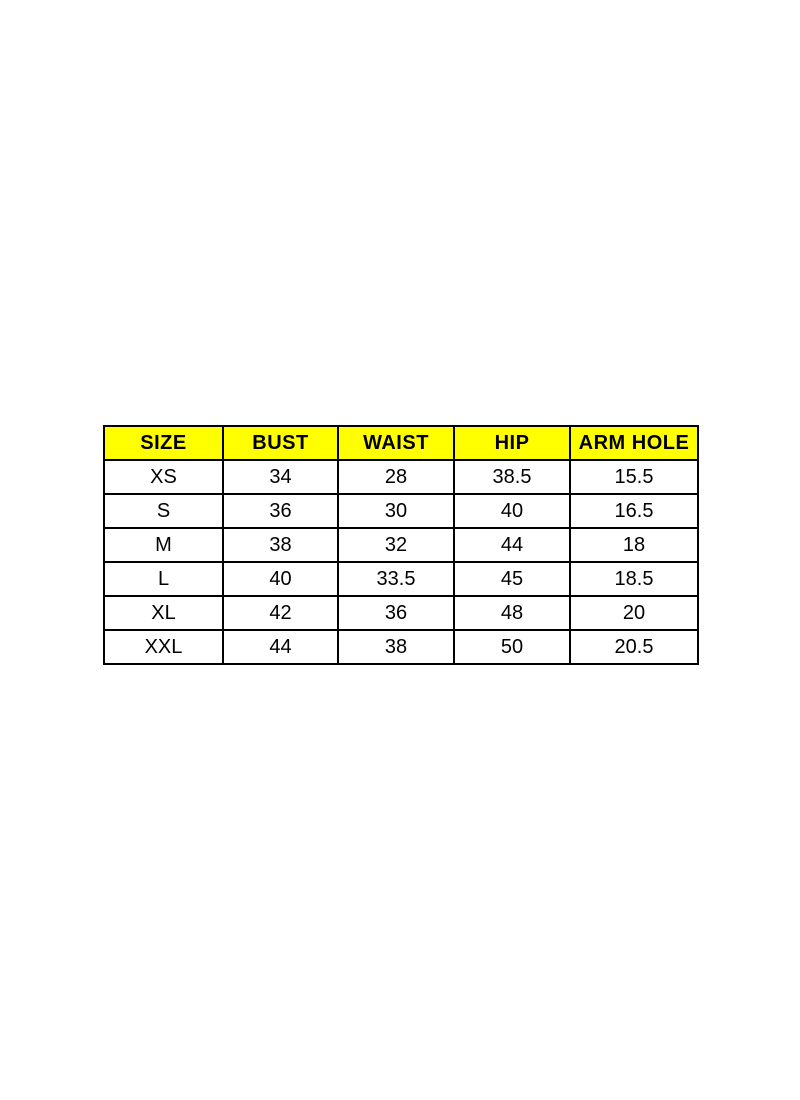 This screenshot has height=1100, width=800. What do you see at coordinates (163, 443) in the screenshot?
I see `header-cell-size: SIZE` at bounding box center [163, 443].